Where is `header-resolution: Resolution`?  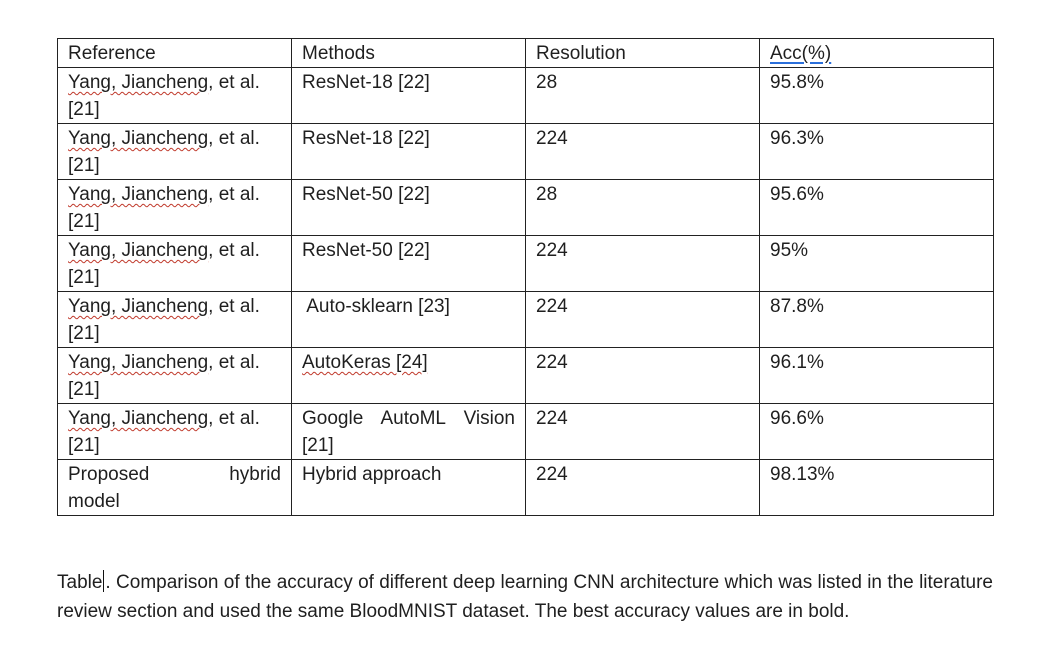
header-resolution: Resolution is located at coordinates (642, 53).